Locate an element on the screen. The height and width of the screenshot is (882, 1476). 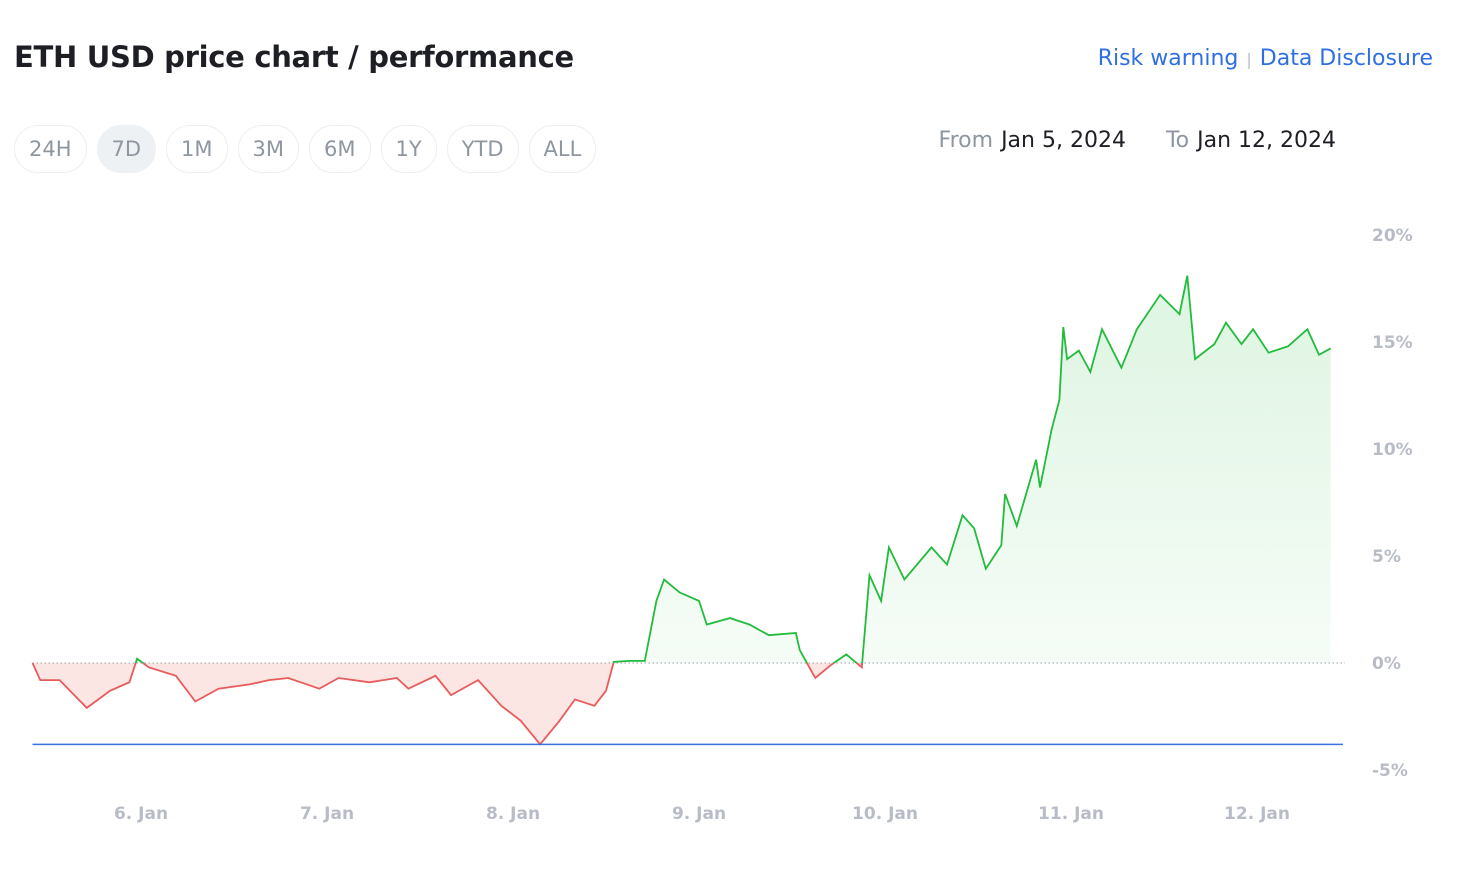
x-tick-label: 8. Jan is located at coordinates (513, 814).